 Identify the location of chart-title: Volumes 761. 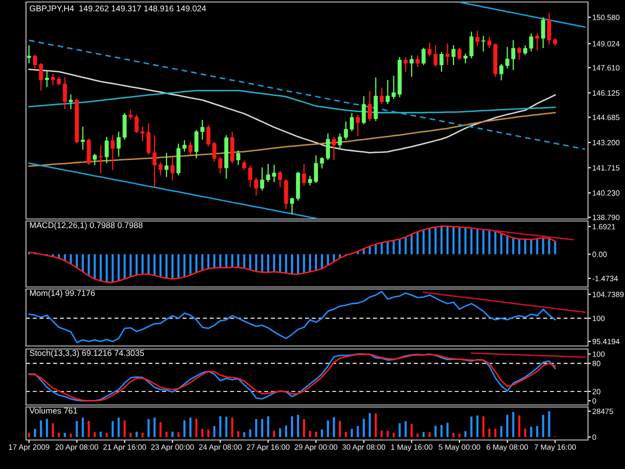
(53, 410).